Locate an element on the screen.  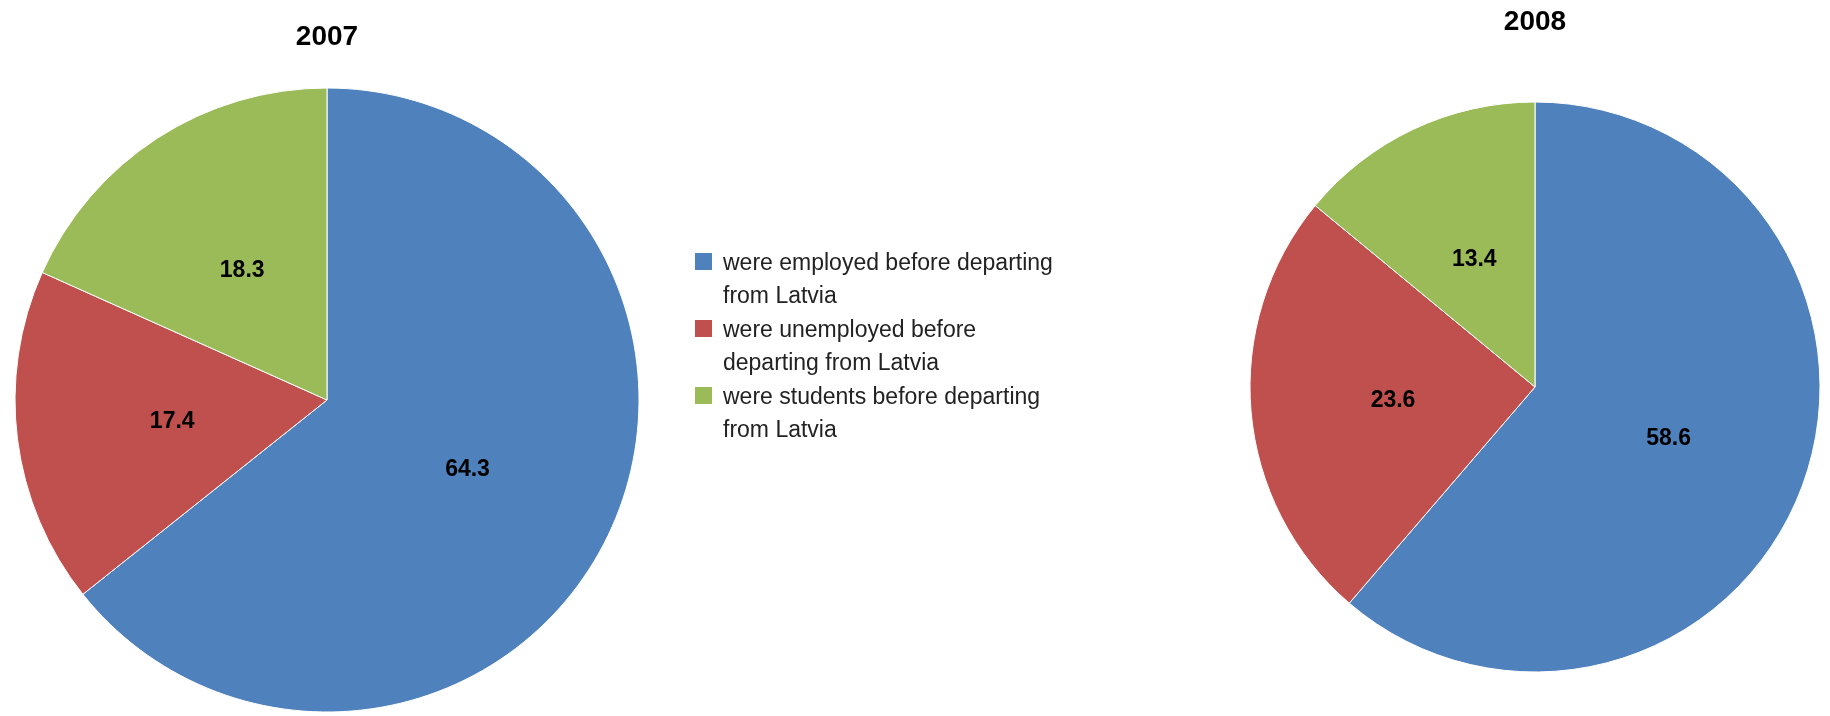
data-label: 64.3 is located at coordinates (467, 467).